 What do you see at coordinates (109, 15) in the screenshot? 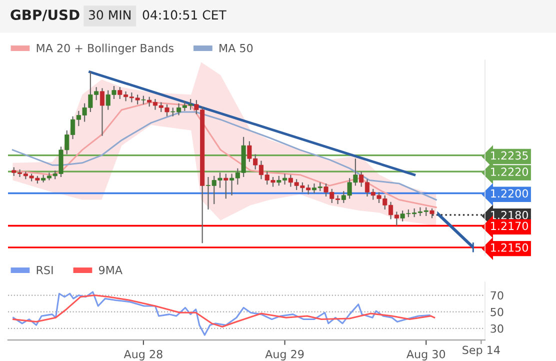
I see `chart-subtitle: 30 MIN` at bounding box center [109, 15].